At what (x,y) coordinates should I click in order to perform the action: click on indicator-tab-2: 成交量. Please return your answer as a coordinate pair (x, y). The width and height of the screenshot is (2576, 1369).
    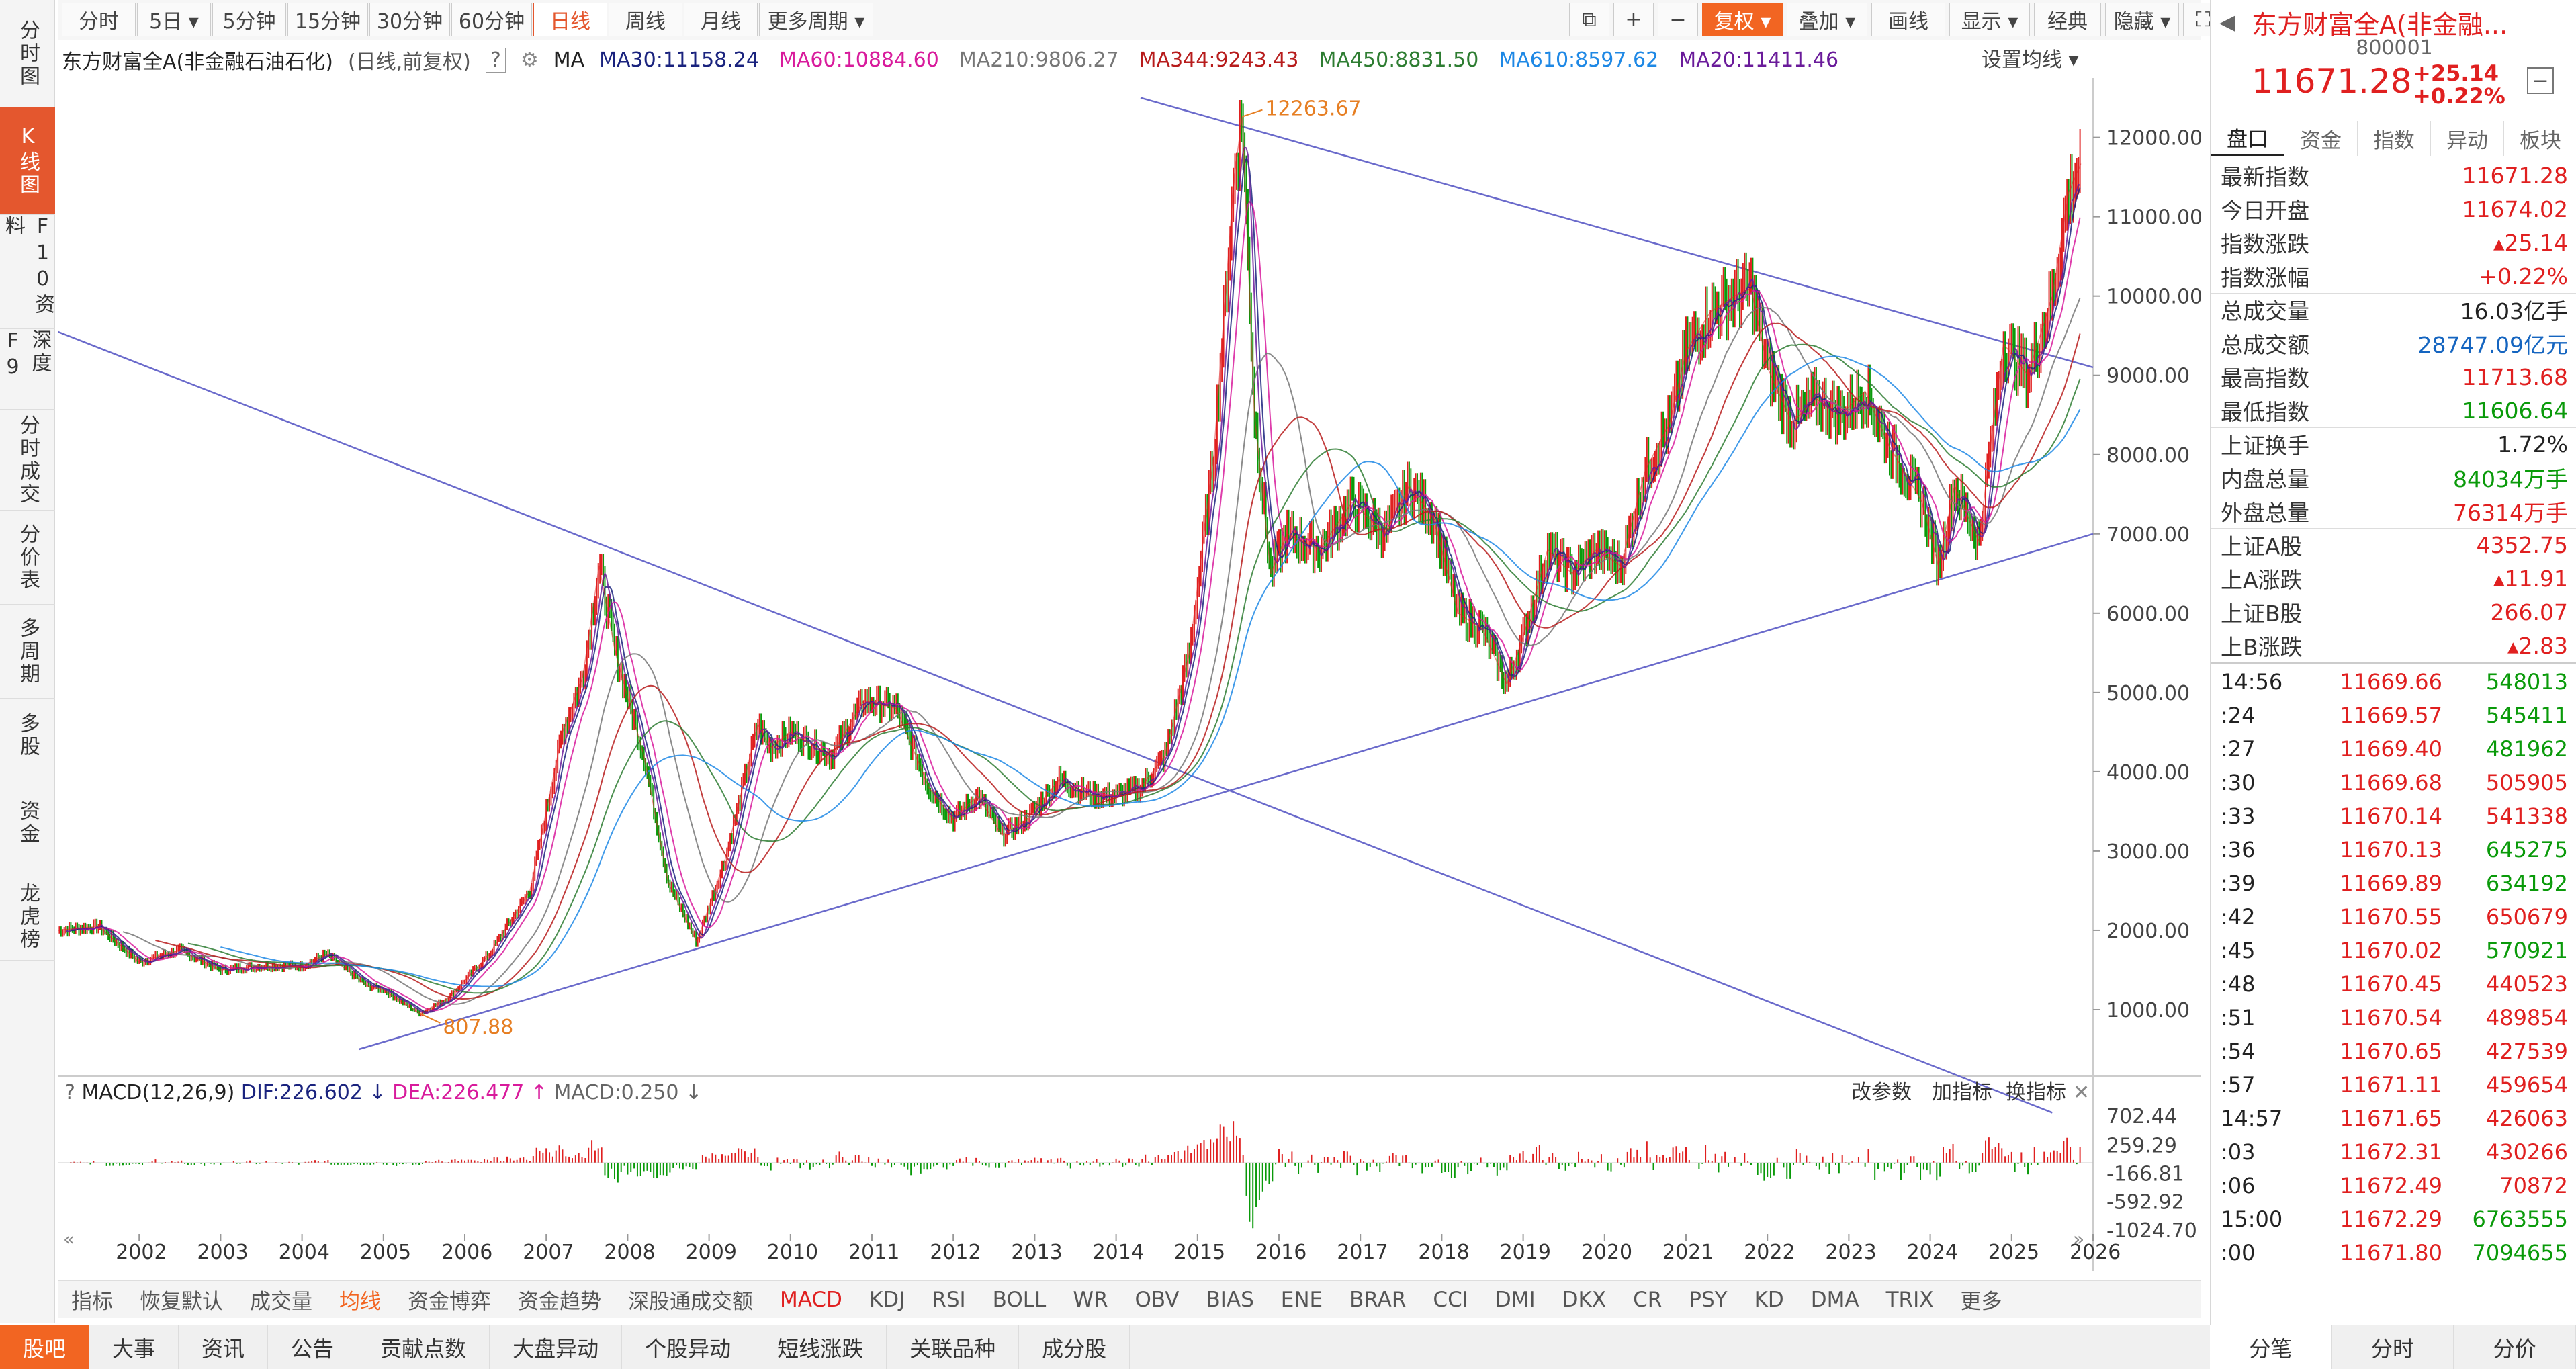
    Looking at the image, I should click on (281, 1302).